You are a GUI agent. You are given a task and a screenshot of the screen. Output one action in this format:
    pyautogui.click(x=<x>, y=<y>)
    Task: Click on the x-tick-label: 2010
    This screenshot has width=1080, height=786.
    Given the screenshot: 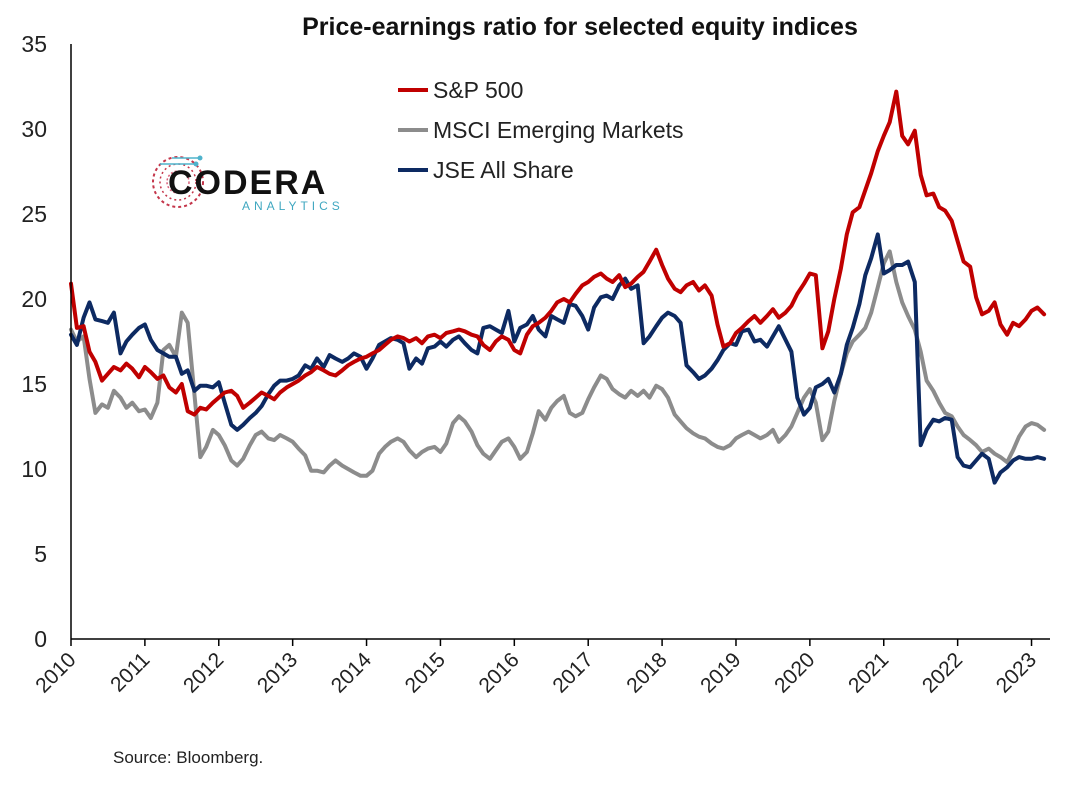 What is the action you would take?
    pyautogui.click(x=55, y=672)
    